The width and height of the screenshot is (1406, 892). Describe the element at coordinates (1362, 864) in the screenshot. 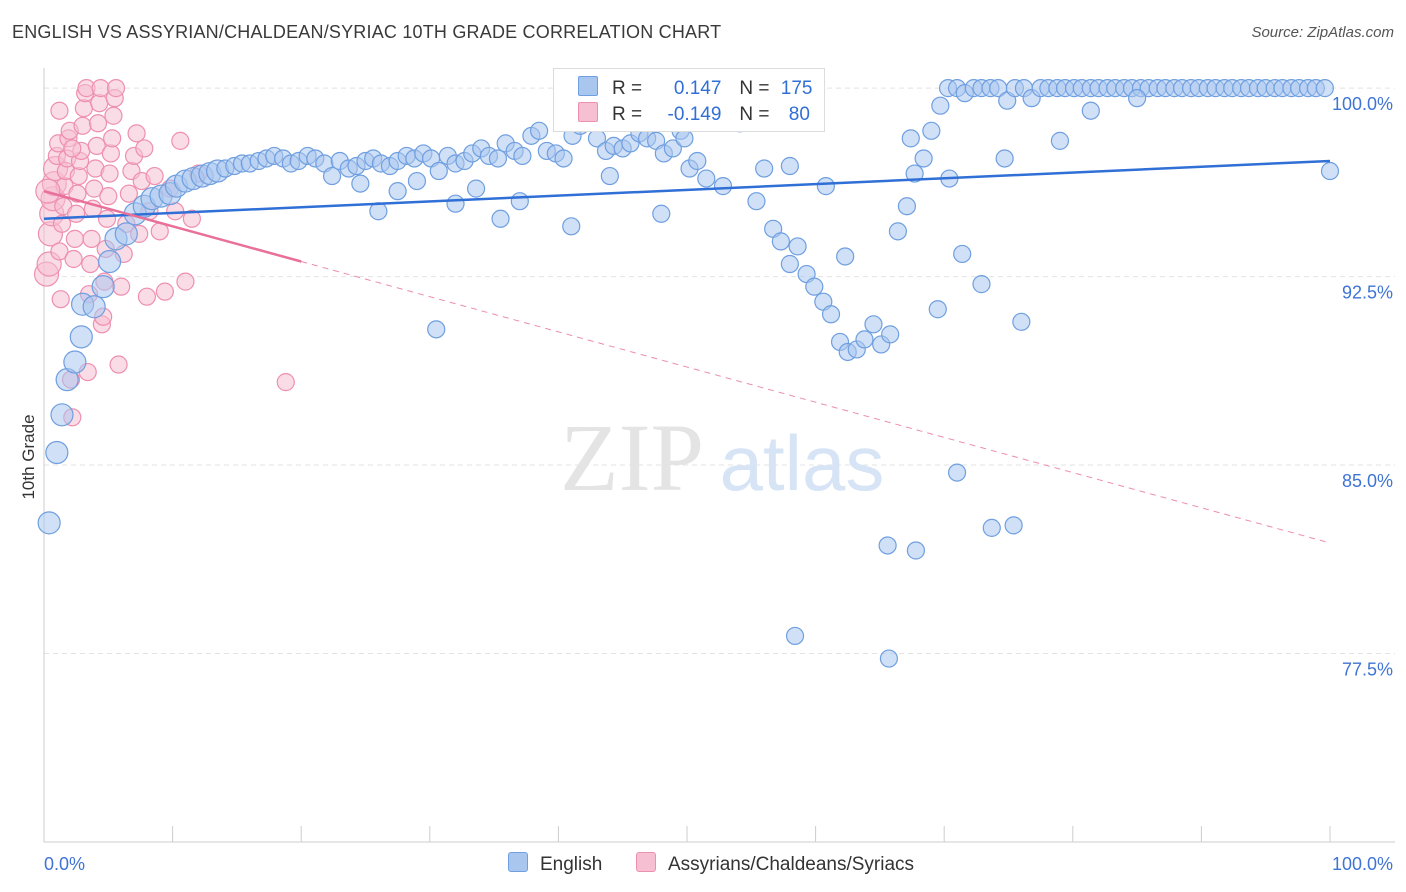

I see `x-tick-label: 100.0%` at that location.